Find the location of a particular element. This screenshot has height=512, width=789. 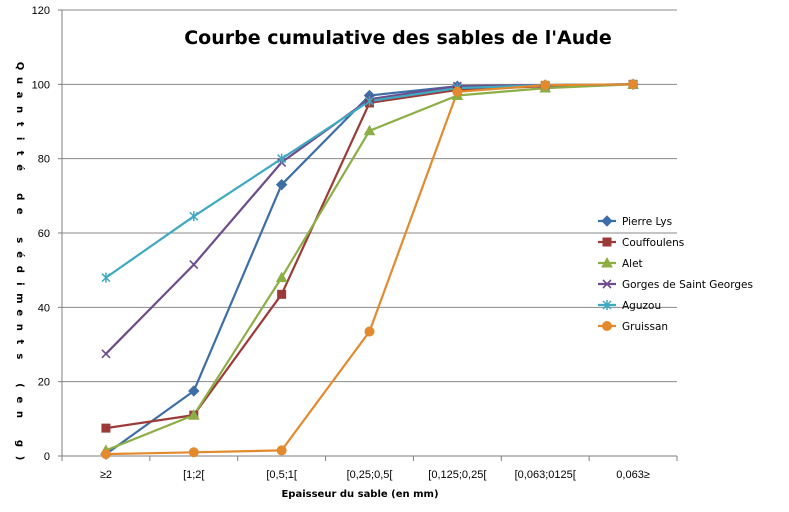

y-tick-label: 60 is located at coordinates (44, 234).